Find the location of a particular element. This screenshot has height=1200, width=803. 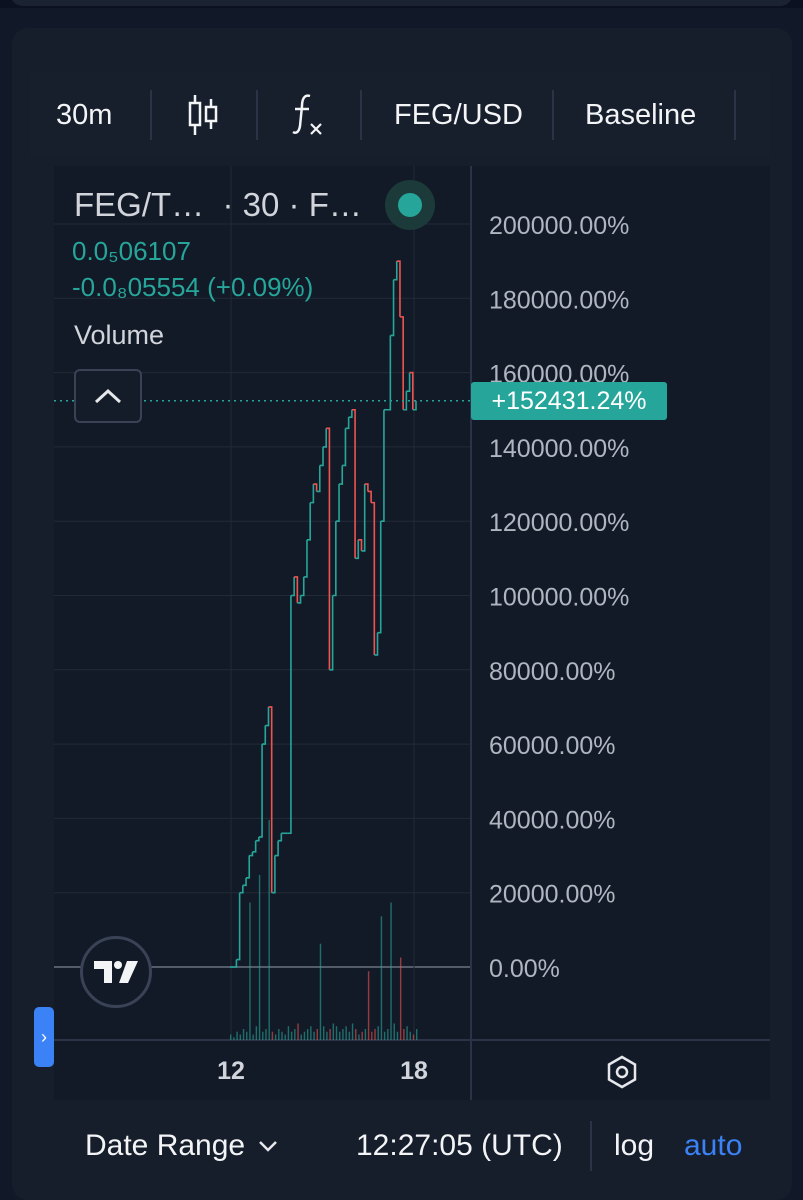

chart-toolbar: 30m FEG/USD Baseline is located at coordinates (400, 115).